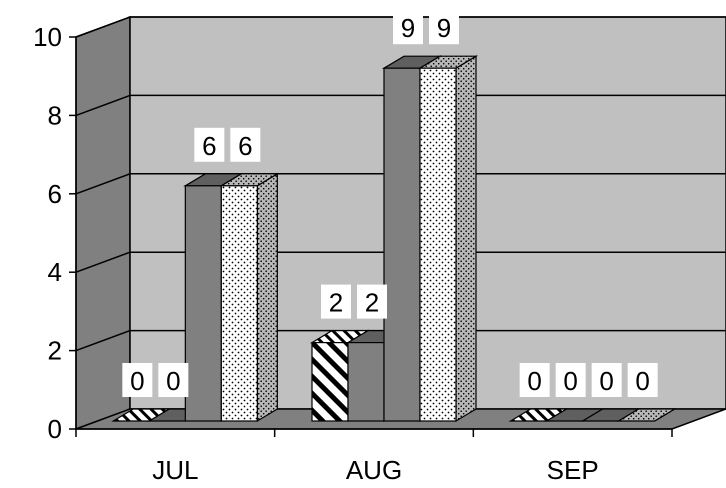 The width and height of the screenshot is (726, 488). I want to click on x-category-label: SEP, so click(573, 470).